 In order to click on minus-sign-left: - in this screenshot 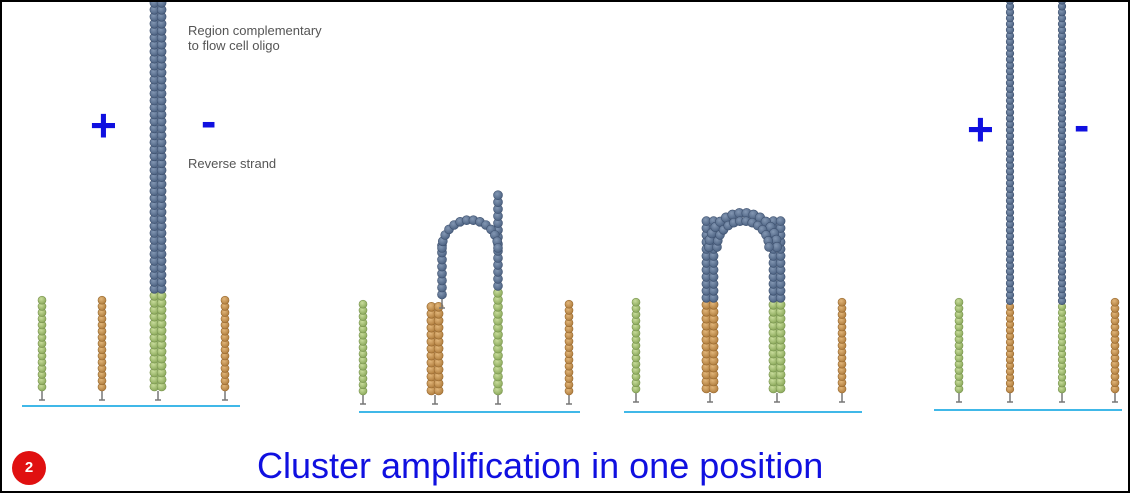, I will do `click(209, 121)`.